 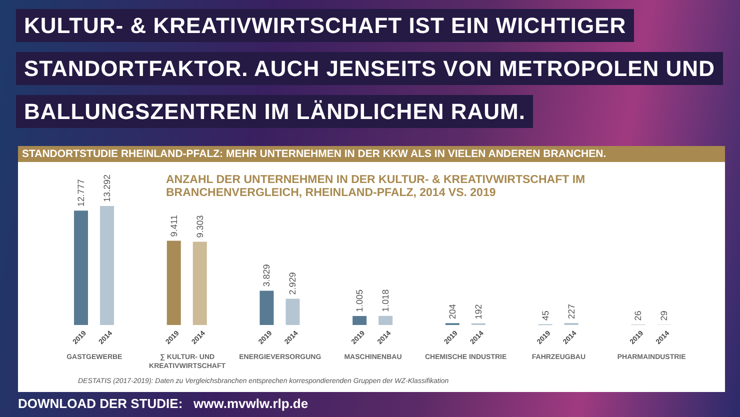 What do you see at coordinates (571, 311) in the screenshot?
I see `data-label: 227` at bounding box center [571, 311].